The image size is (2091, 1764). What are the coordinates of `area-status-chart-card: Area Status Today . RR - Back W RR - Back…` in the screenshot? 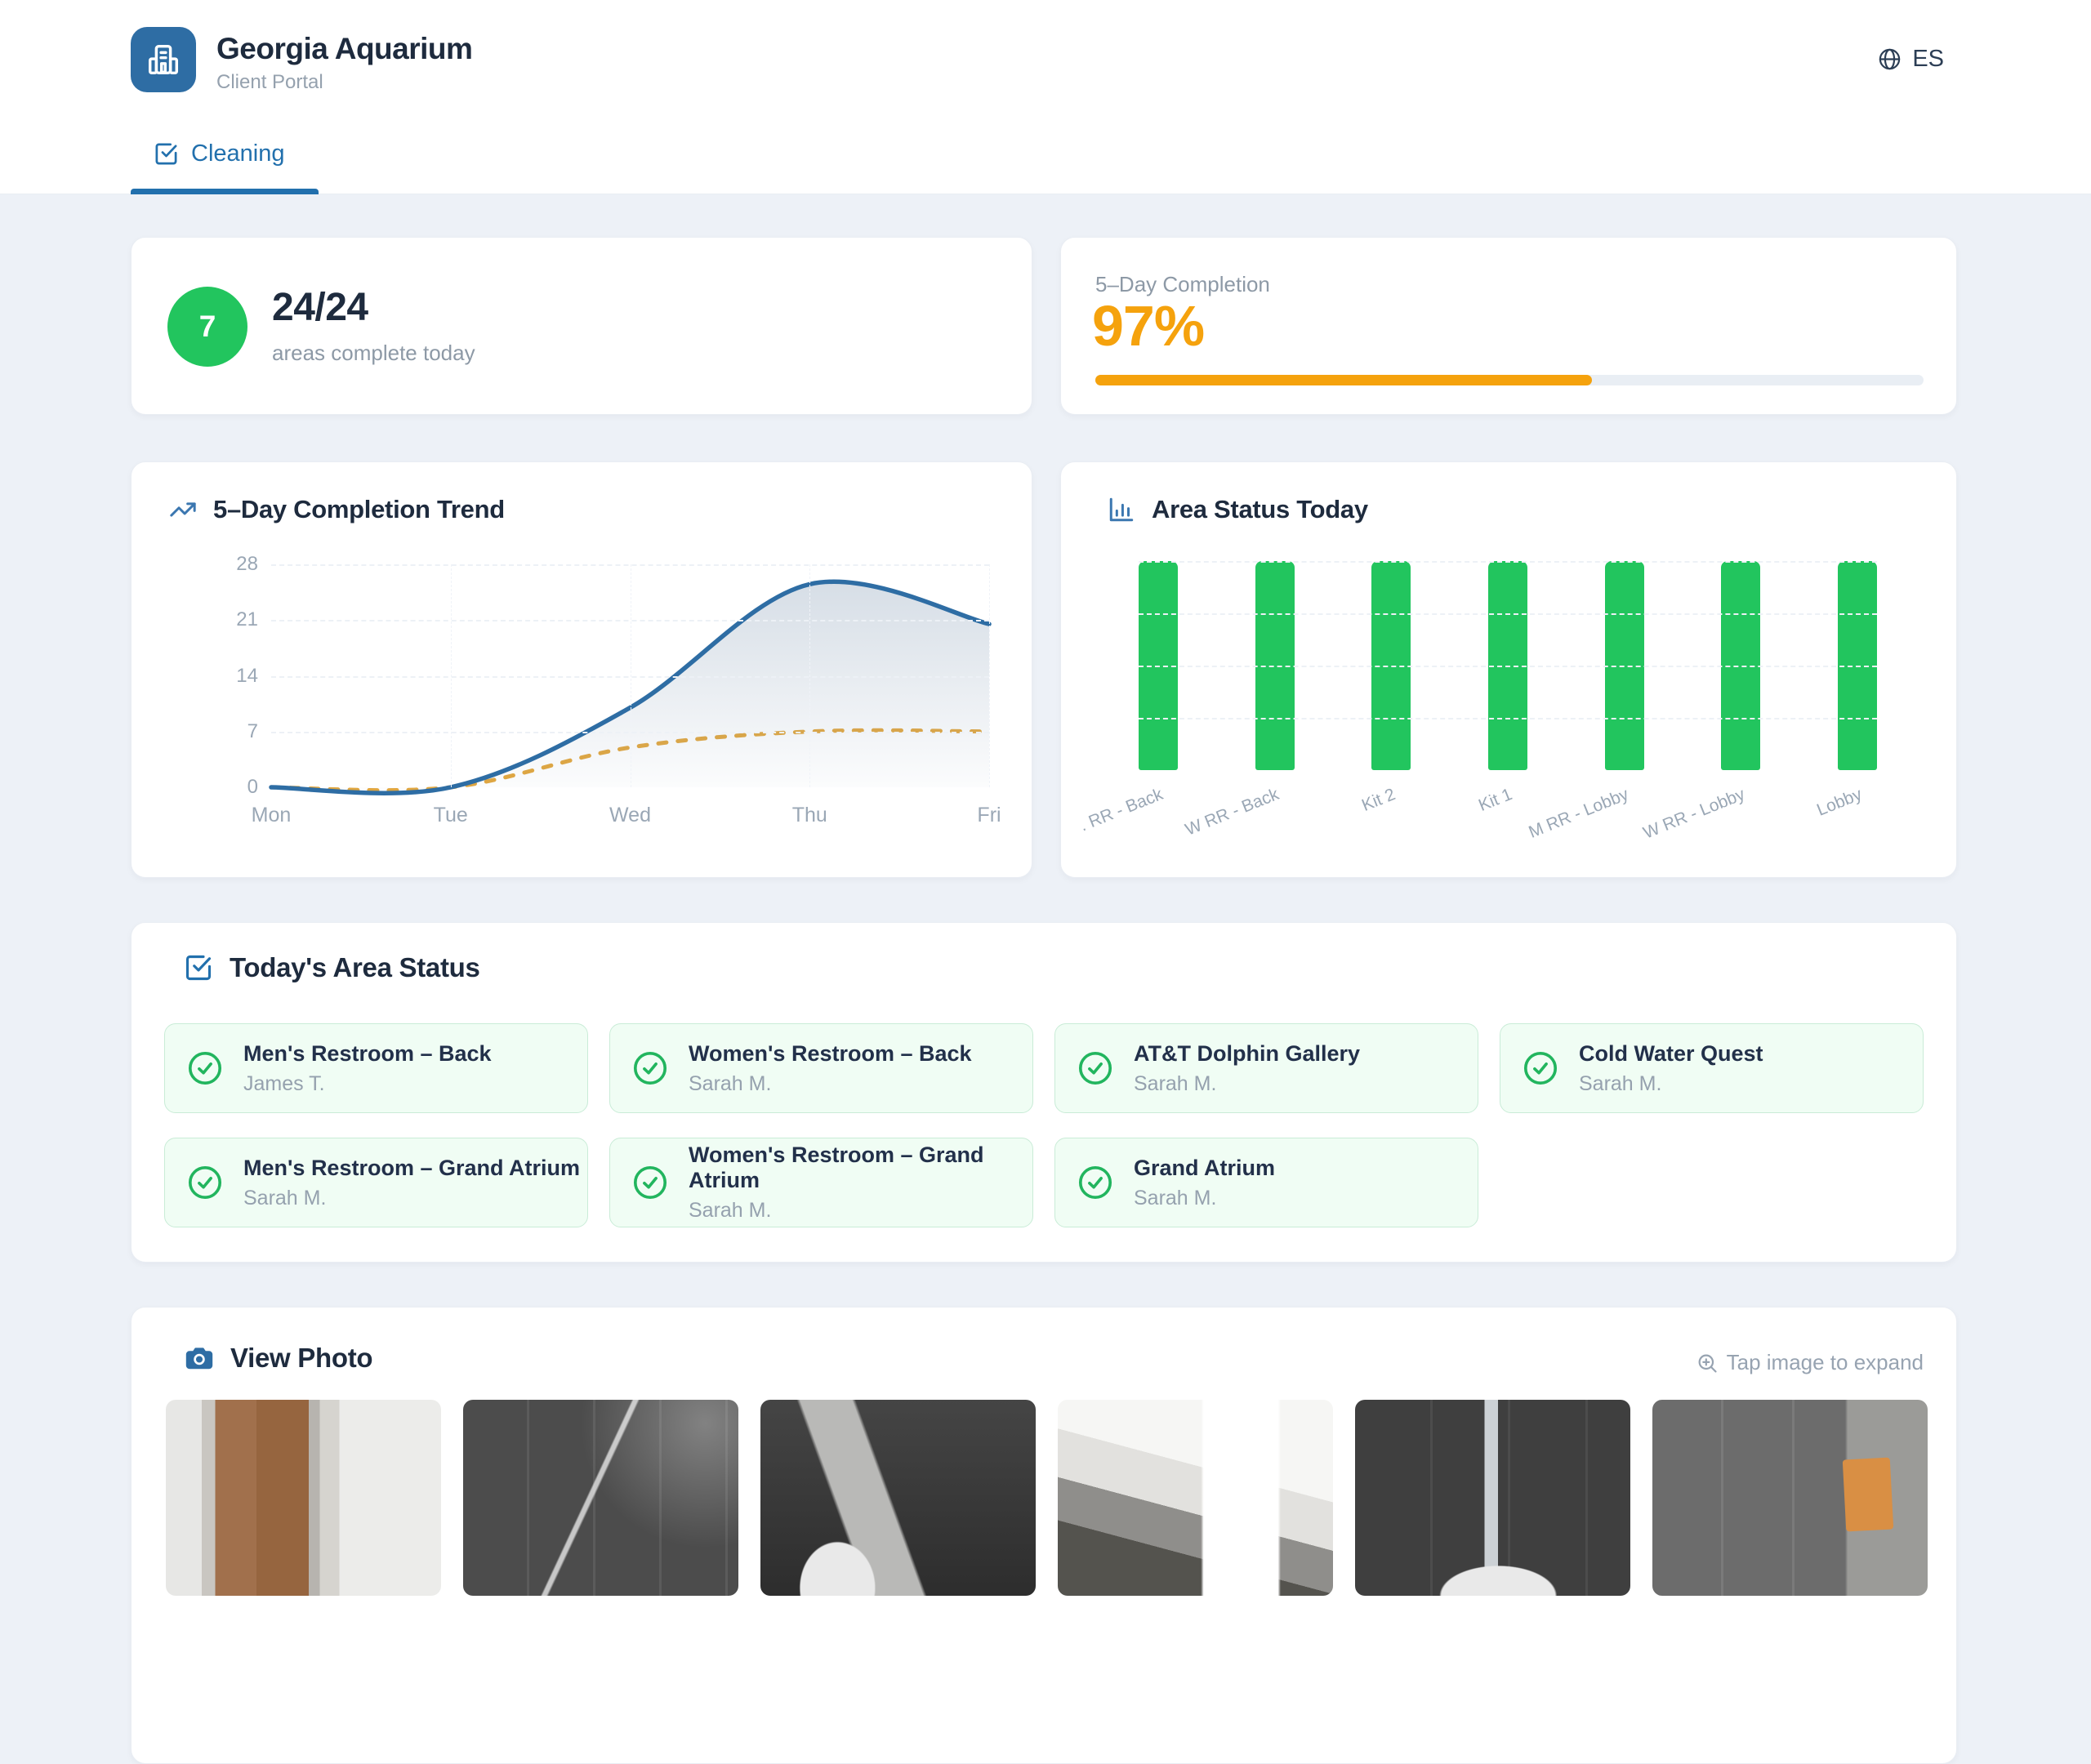 It's located at (1508, 669).